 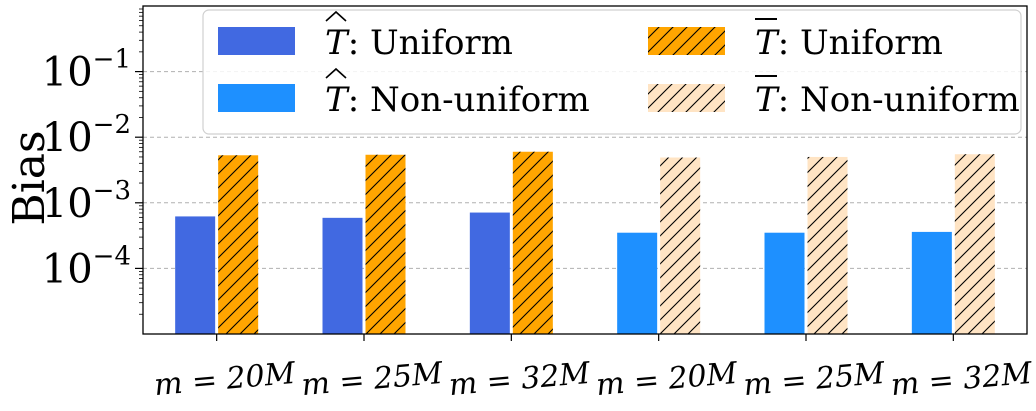 I want to click on y-axis-label: Bias, so click(x=29, y=177).